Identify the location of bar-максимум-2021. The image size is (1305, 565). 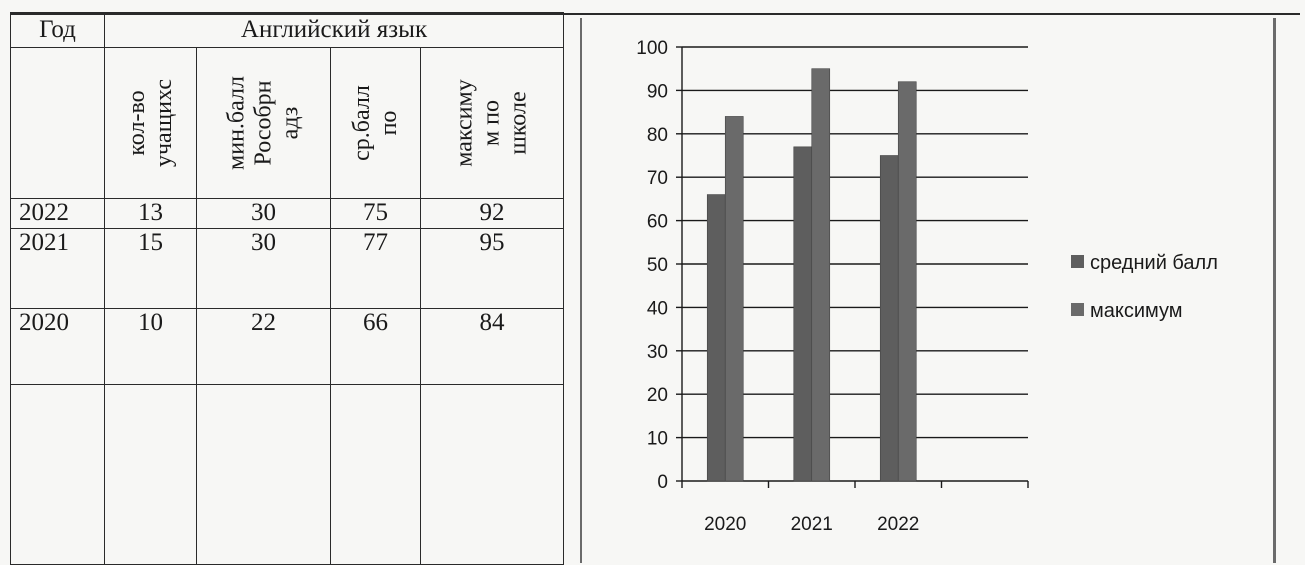
(821, 275).